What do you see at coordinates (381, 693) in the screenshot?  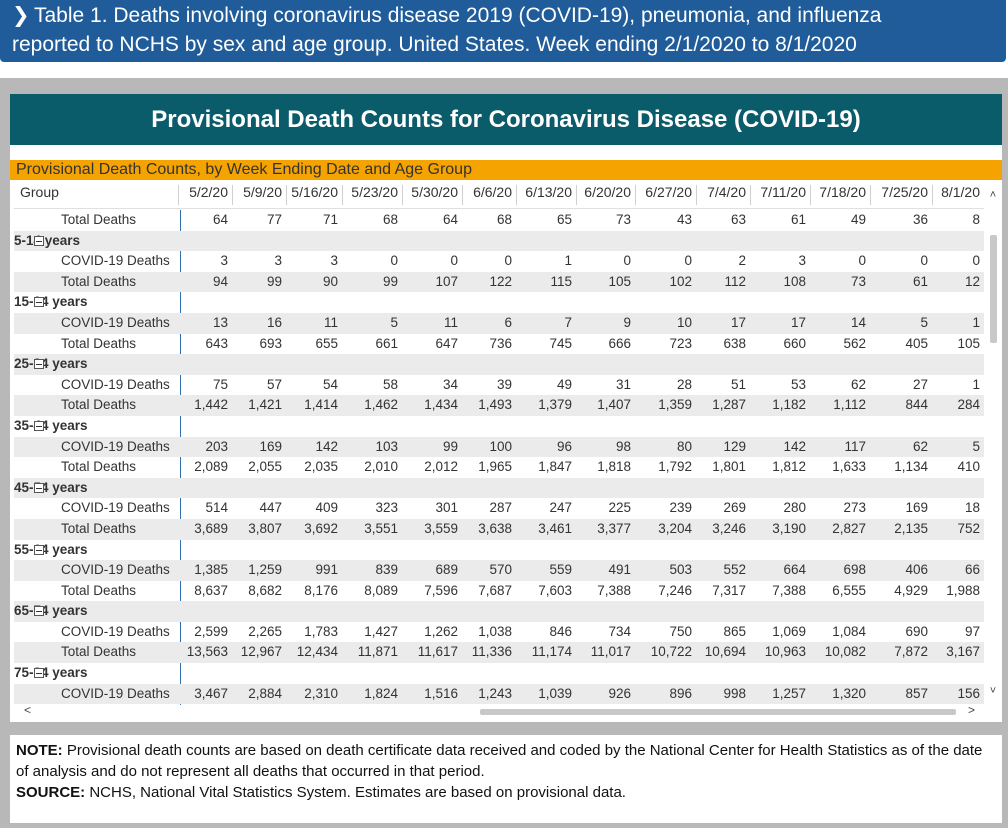 I see `table-cell: 1,824` at bounding box center [381, 693].